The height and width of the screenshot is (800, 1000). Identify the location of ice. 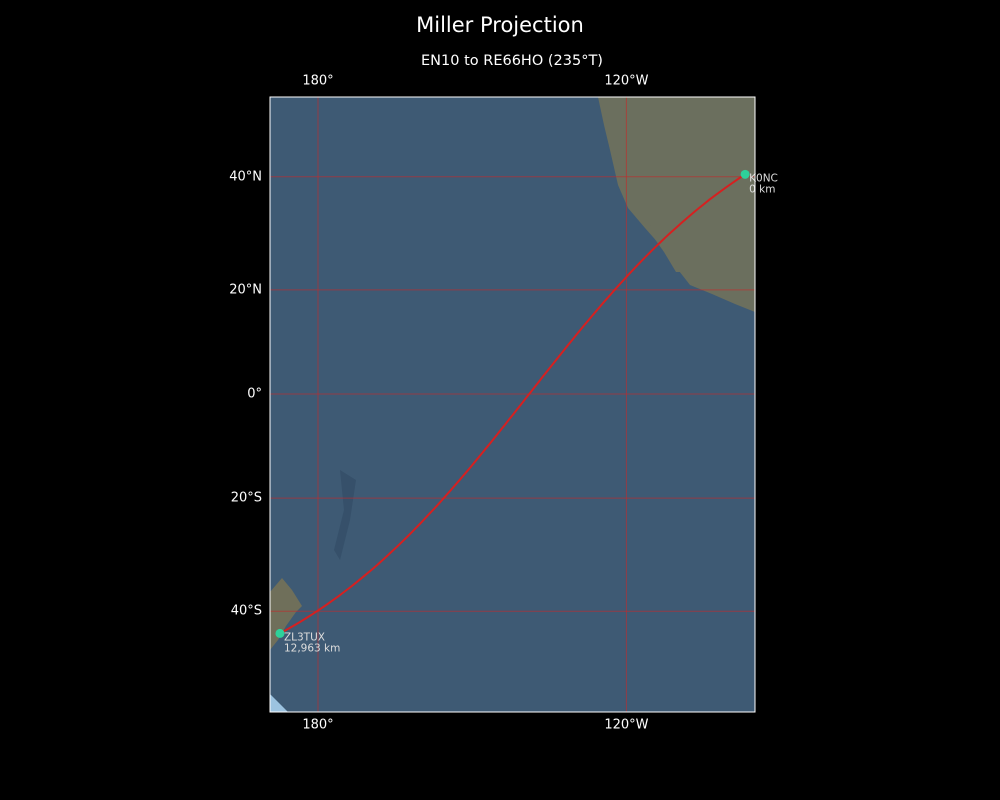
(279, 703).